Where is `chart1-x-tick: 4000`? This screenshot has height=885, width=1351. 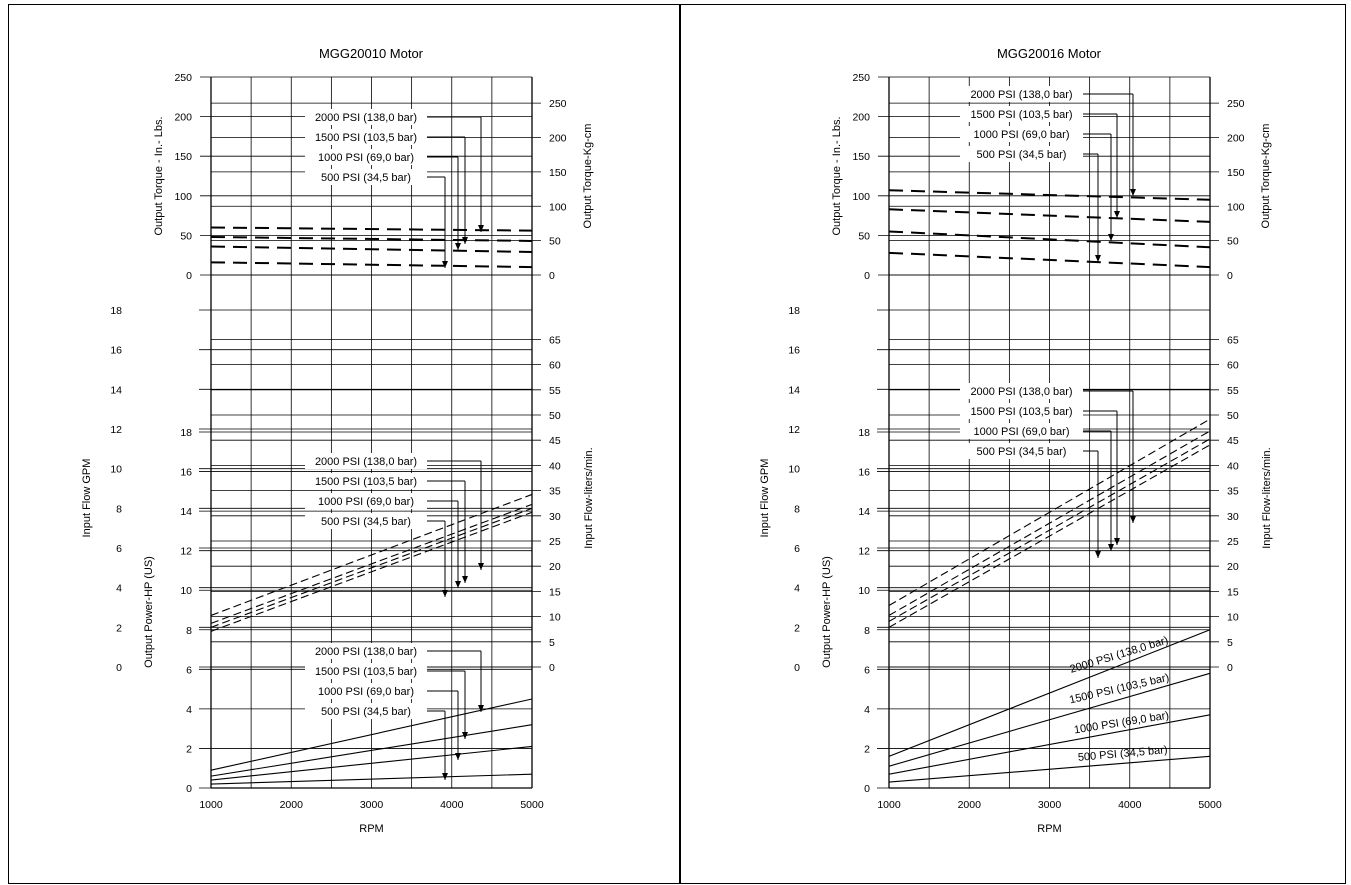
chart1-x-tick: 4000 is located at coordinates (452, 805).